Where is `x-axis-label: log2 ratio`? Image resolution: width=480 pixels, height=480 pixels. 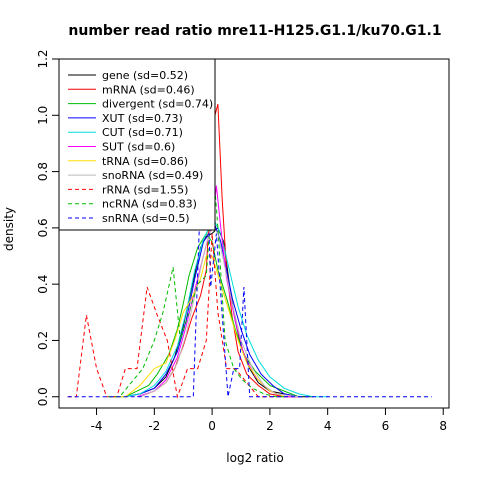
x-axis-label: log2 ratio is located at coordinates (254, 458).